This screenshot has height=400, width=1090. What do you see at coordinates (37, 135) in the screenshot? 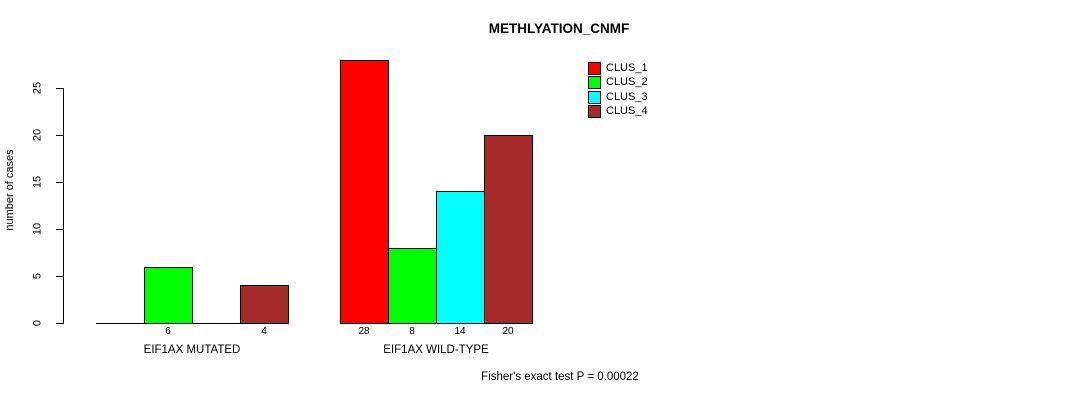
I see `y-tick-label: 20` at bounding box center [37, 135].